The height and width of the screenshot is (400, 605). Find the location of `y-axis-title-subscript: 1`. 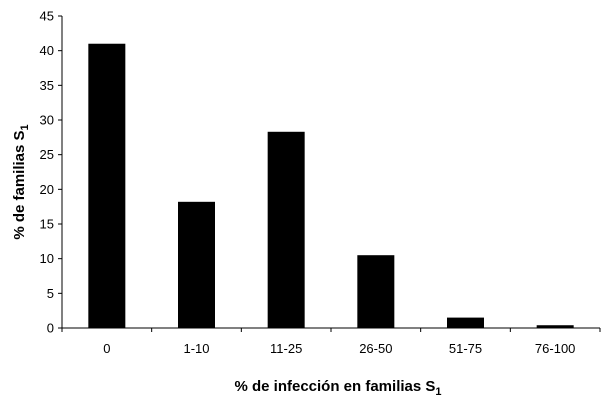

y-axis-title-subscript: 1 is located at coordinates (25, 127).